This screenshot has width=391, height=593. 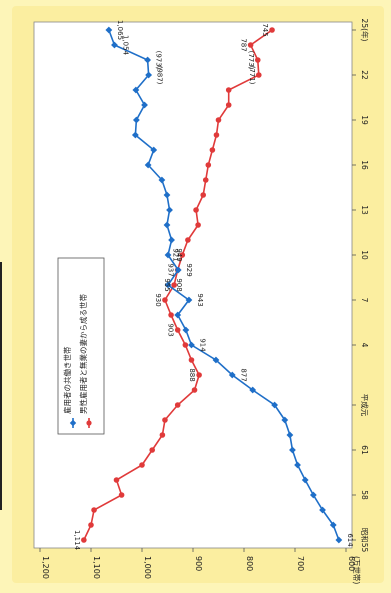 I want to click on data-label: 1,114, so click(x=77, y=540).